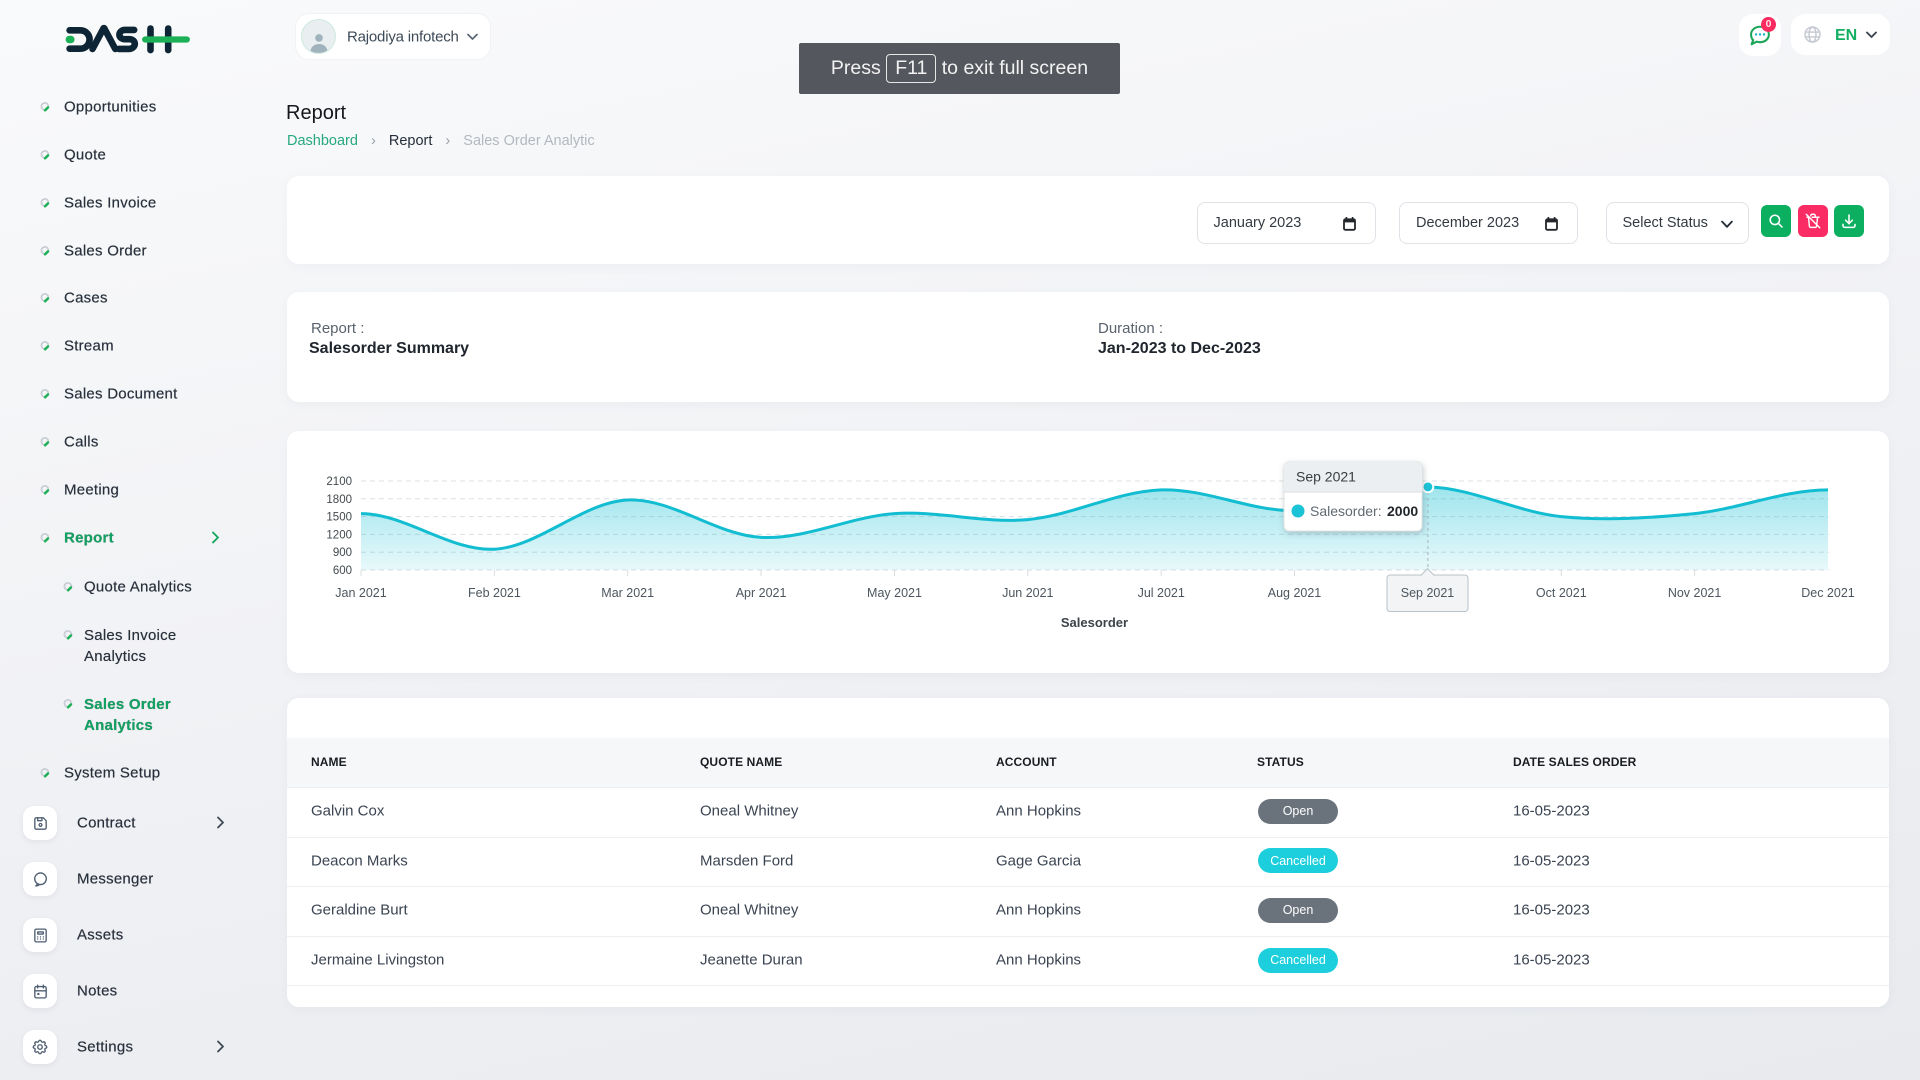 The width and height of the screenshot is (1920, 1080). Describe the element at coordinates (339, 500) in the screenshot. I see `svg-text: 1800` at that location.